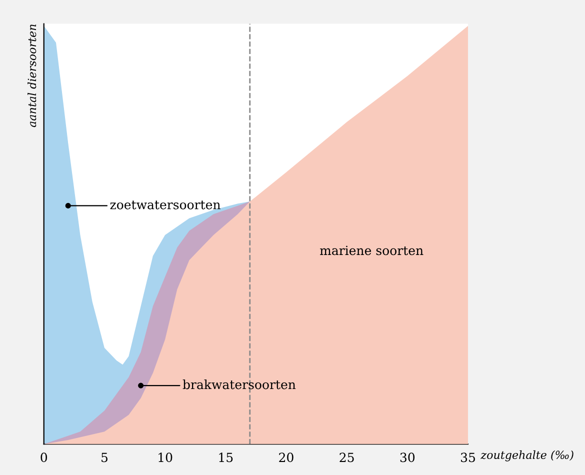 The width and height of the screenshot is (585, 475). Describe the element at coordinates (165, 457) in the screenshot. I see `x-tick-label: 10` at that location.